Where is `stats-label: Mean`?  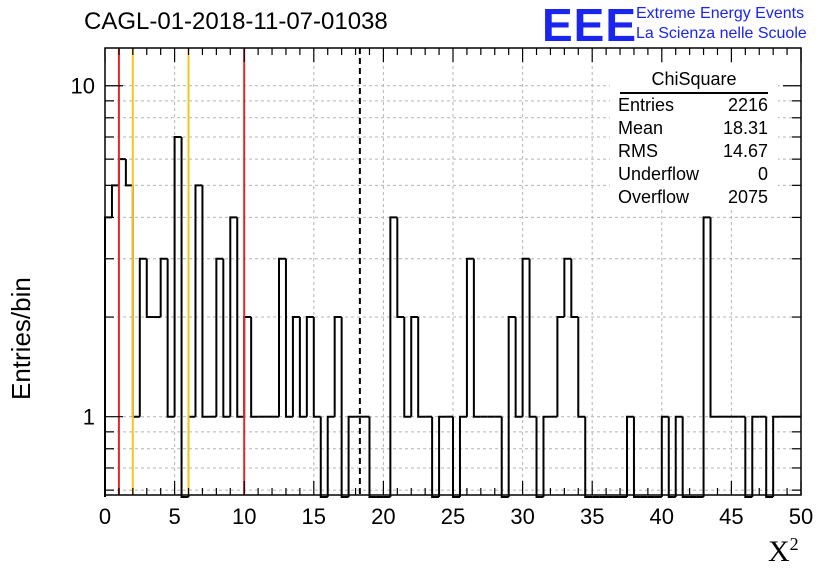 stats-label: Mean is located at coordinates (641, 128).